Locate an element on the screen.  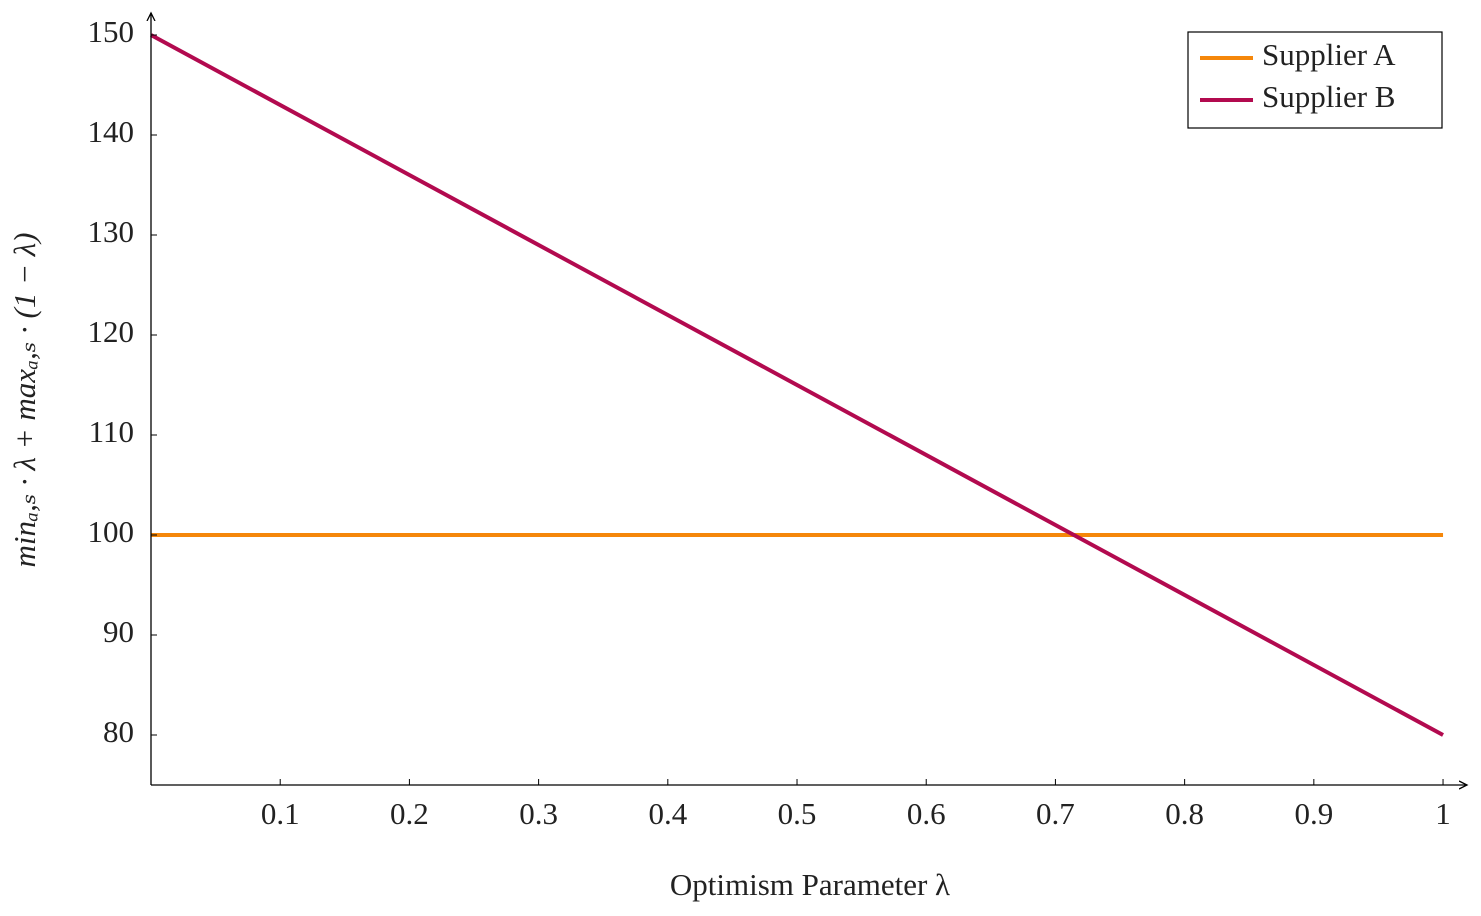
x-tick-label: 0.1 is located at coordinates (280, 813).